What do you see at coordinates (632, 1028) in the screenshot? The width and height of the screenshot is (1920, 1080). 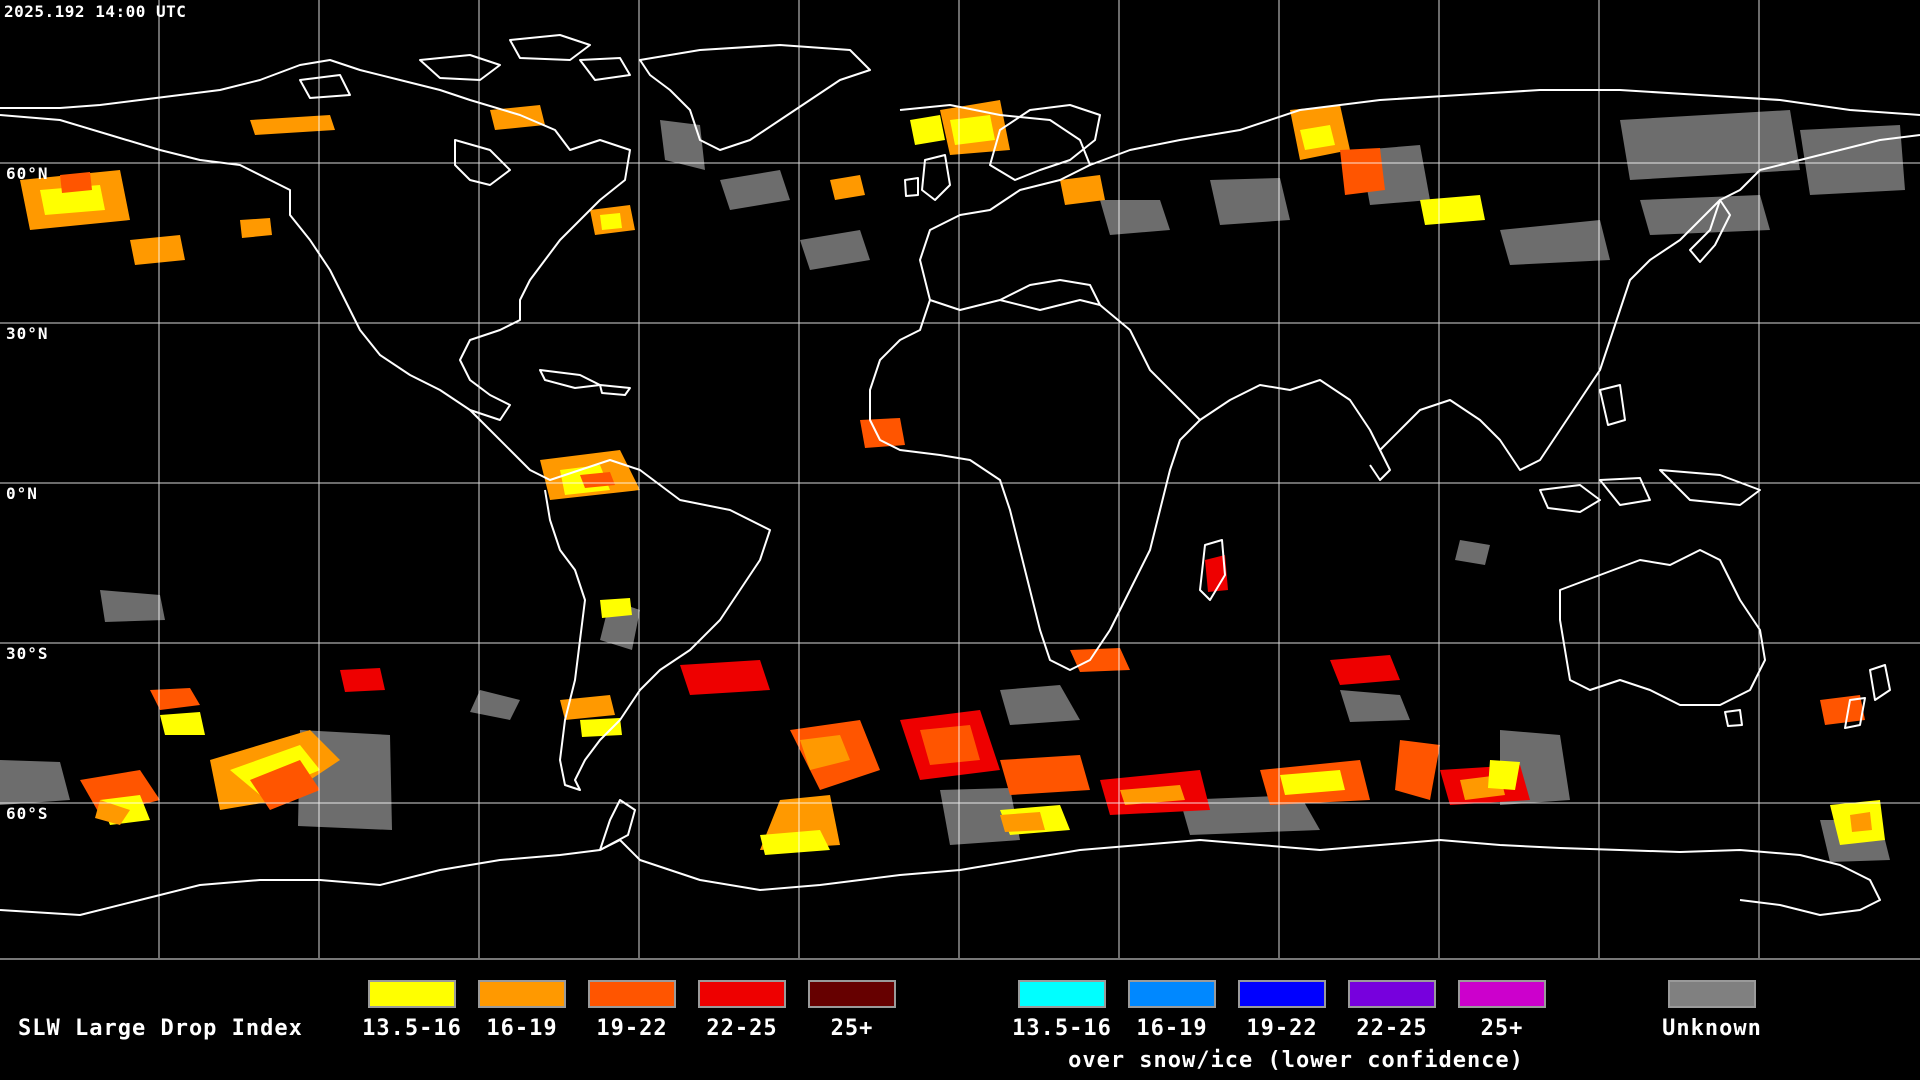 I see `legend-label-liquid-3: 19-22` at bounding box center [632, 1028].